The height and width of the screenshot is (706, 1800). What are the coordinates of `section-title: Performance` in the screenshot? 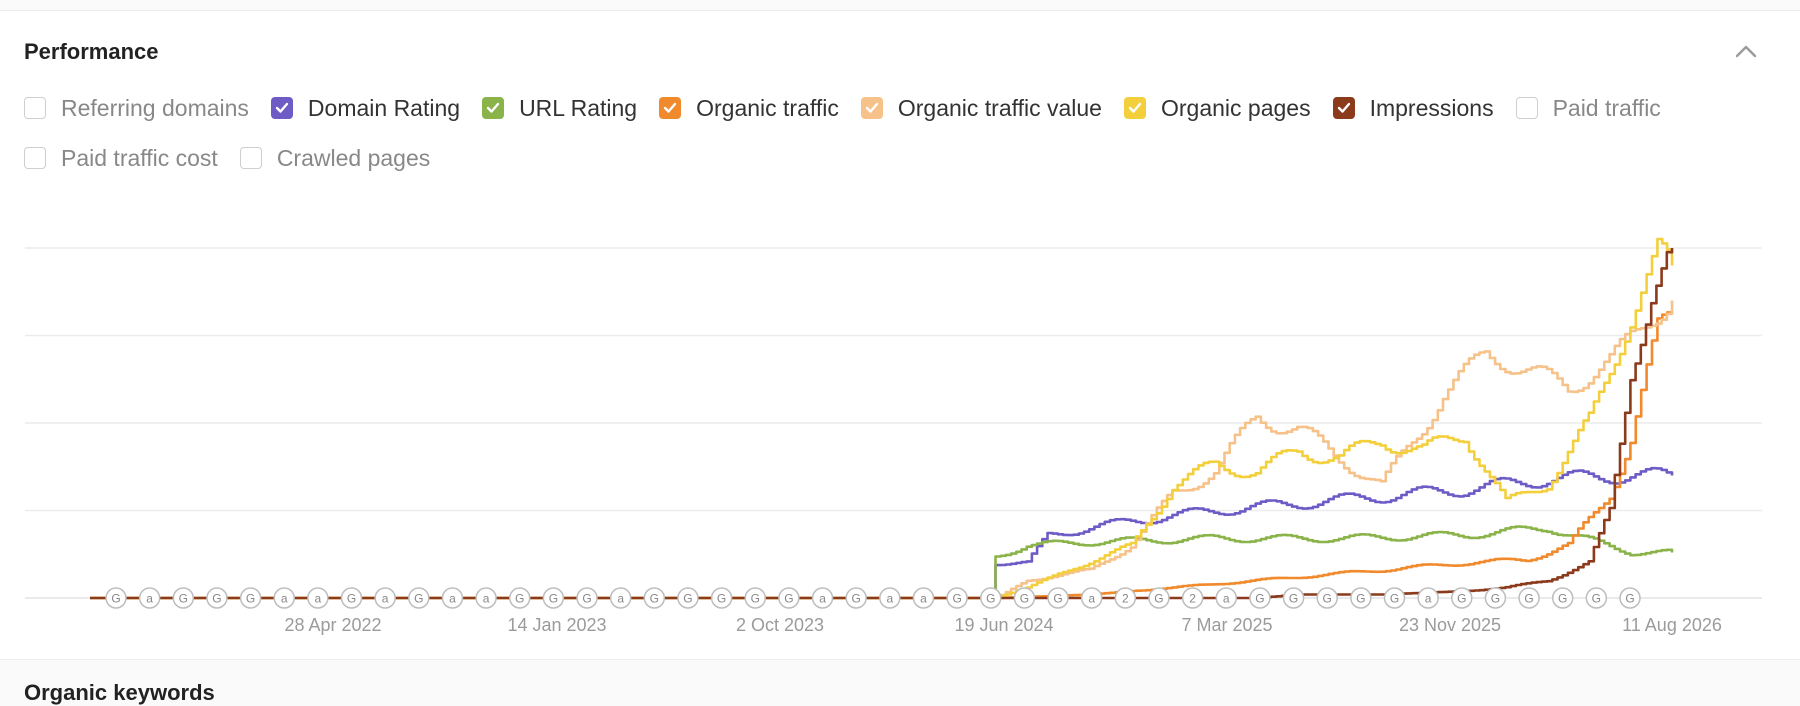 It's located at (91, 51).